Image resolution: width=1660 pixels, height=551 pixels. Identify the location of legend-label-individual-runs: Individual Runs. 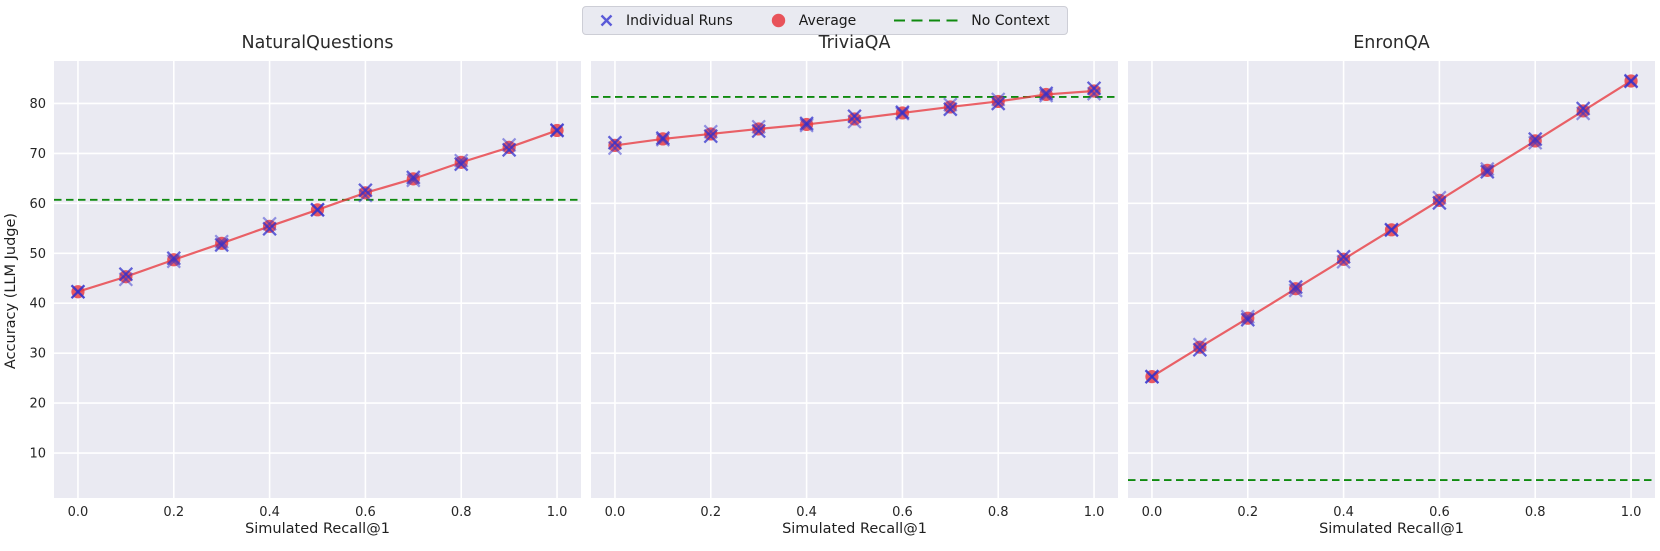
(679, 20).